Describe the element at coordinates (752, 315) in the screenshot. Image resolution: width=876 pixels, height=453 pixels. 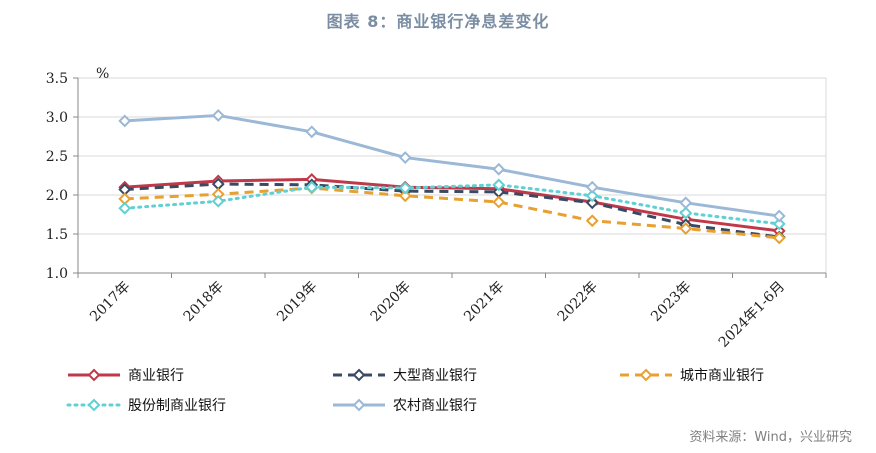
I see `x-tick-label: 2024年1-6月` at that location.